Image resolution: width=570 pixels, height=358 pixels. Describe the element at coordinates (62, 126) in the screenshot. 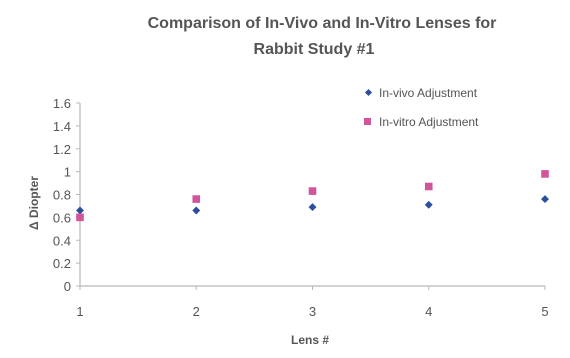

I see `y-tick-label: 1.4` at that location.